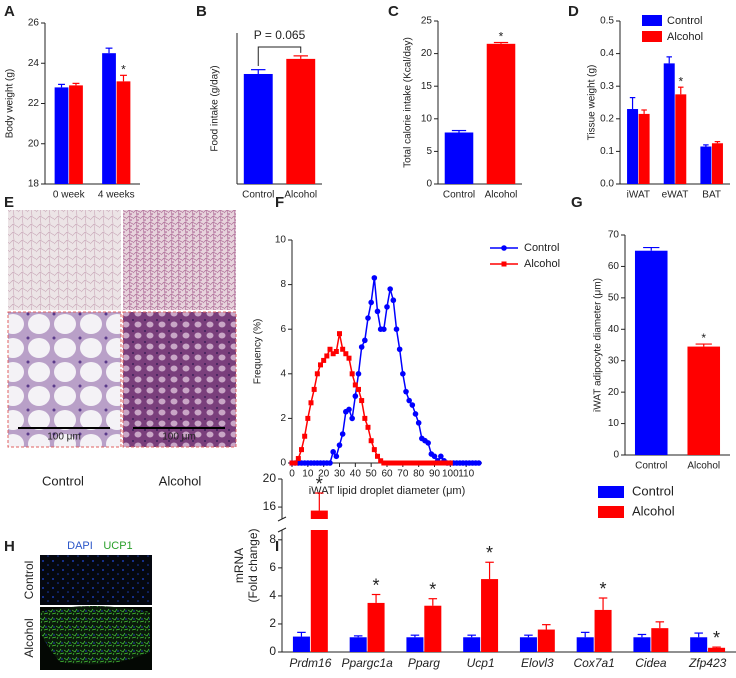 The height and width of the screenshot is (678, 736). What do you see at coordinates (280, 35) in the screenshot?
I see `annotation: P = 0.065` at bounding box center [280, 35].